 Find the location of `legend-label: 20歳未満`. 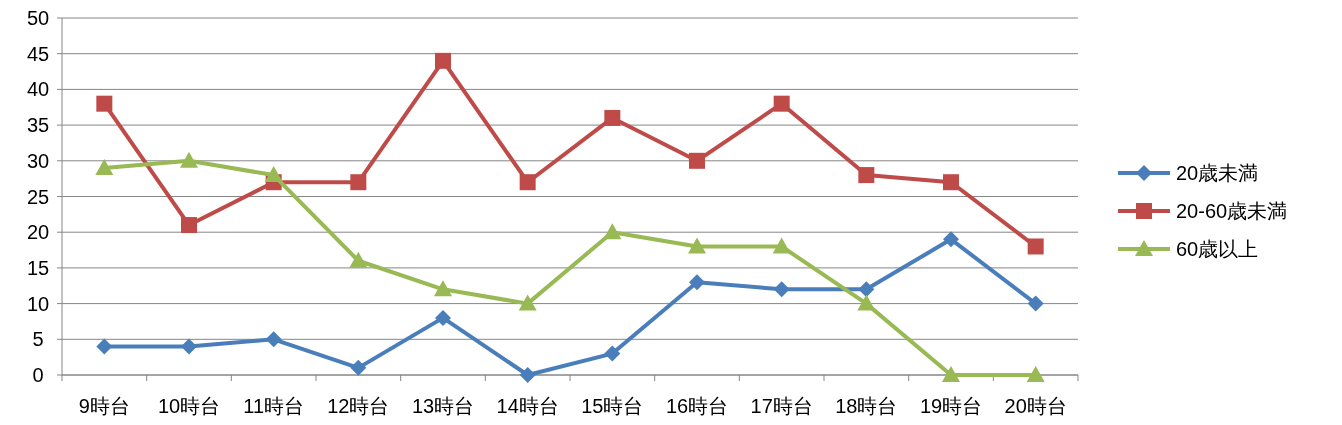

legend-label: 20歳未満 is located at coordinates (1217, 173).